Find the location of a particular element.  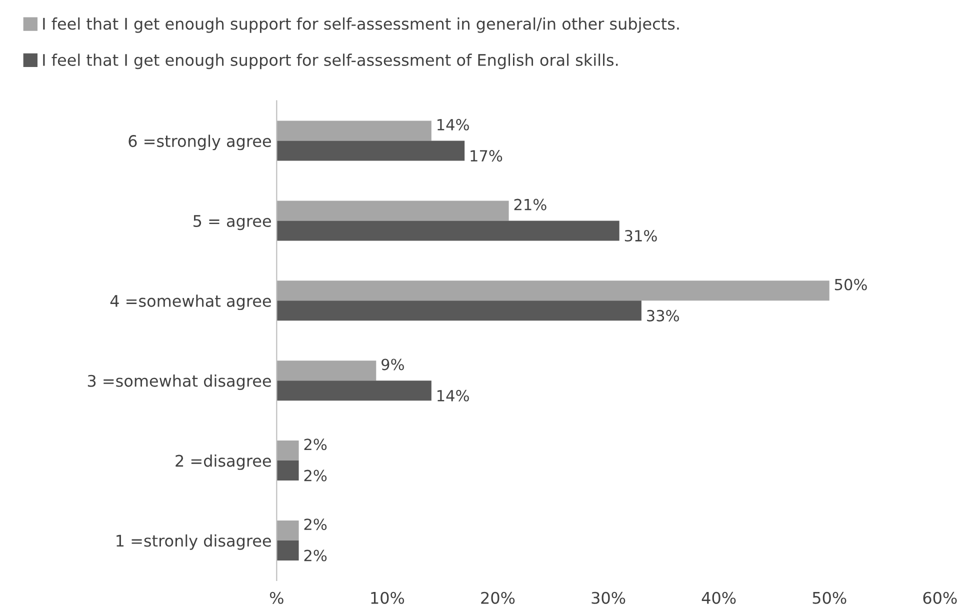

x-tick-label: 40% is located at coordinates (719, 598).